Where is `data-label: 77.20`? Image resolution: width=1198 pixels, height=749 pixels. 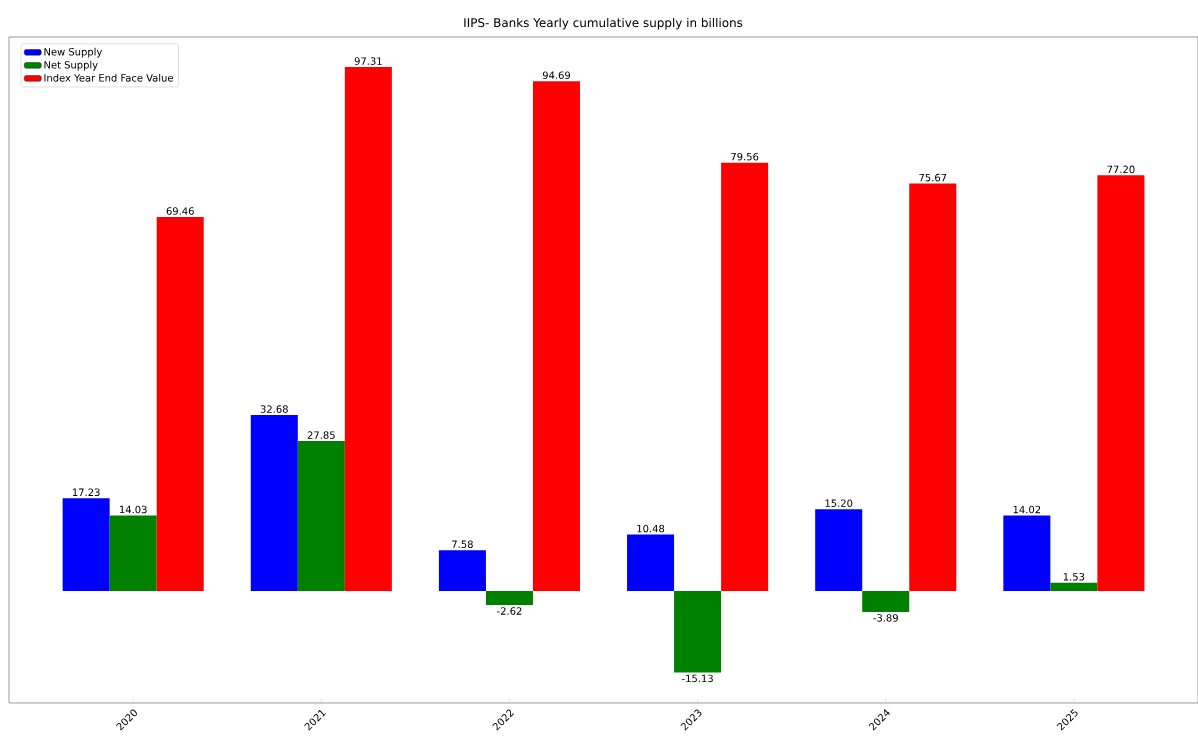 data-label: 77.20 is located at coordinates (1121, 169).